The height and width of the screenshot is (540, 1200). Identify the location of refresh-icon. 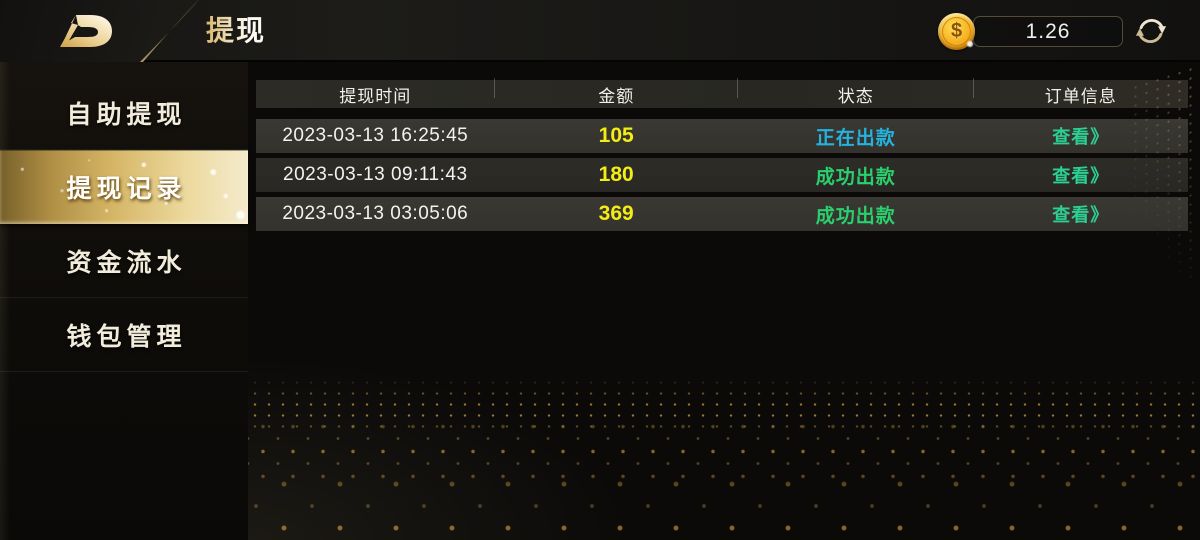
(1151, 31).